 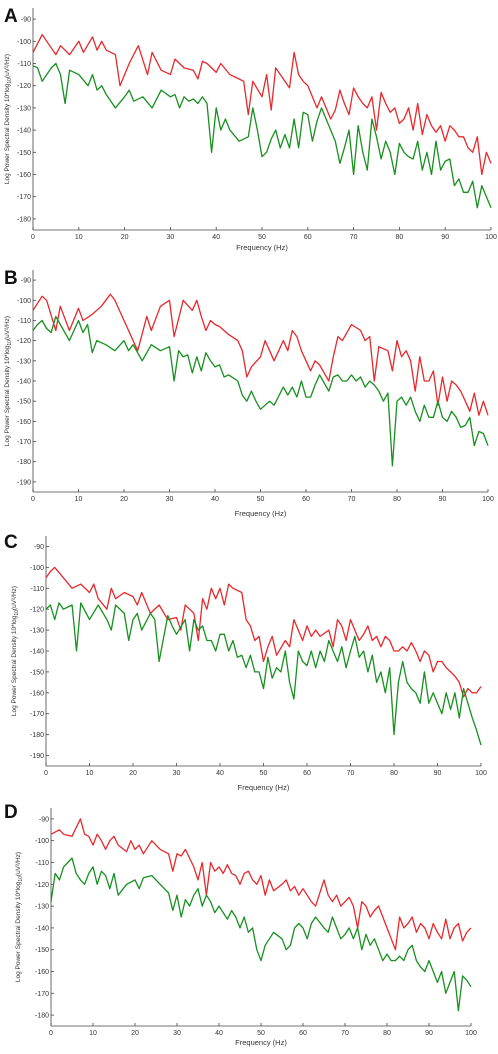 I want to click on panel-label-b: B, so click(x=11, y=278).